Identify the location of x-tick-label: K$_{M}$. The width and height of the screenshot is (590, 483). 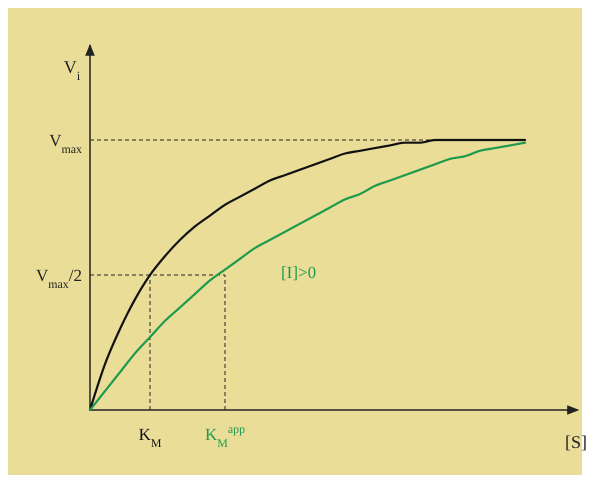
(150, 437).